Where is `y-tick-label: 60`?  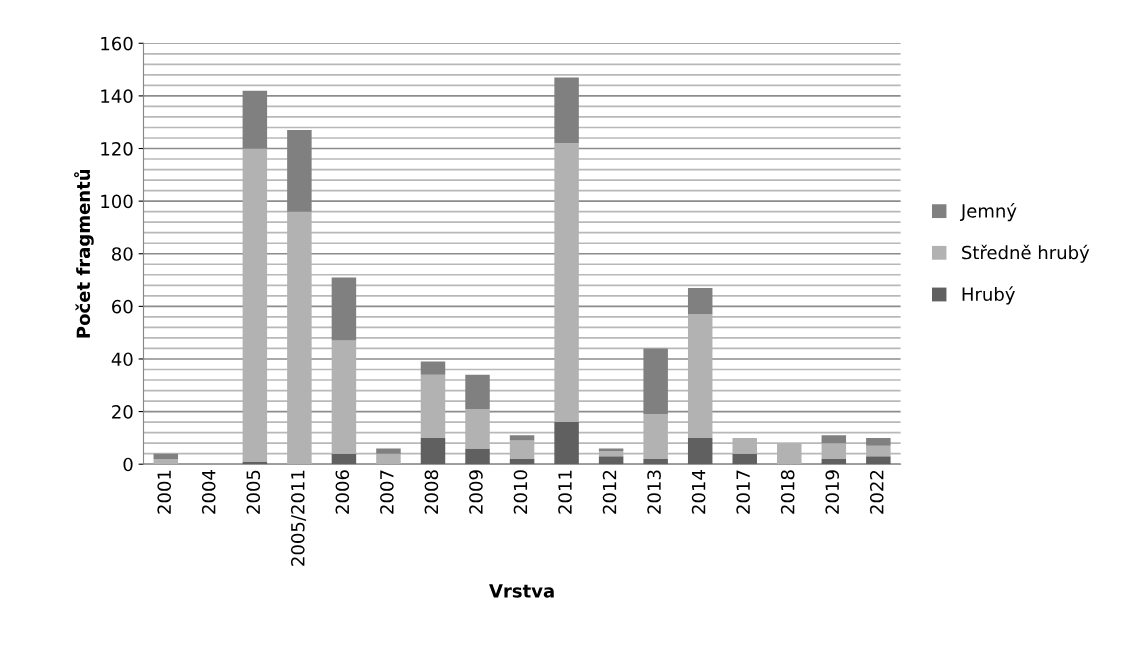
y-tick-label: 60 is located at coordinates (122, 306).